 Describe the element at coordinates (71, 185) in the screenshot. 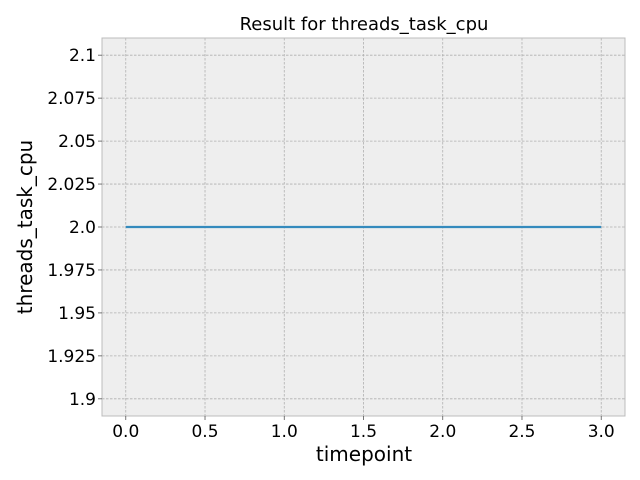

I see `y-tick-label: 2.025` at that location.